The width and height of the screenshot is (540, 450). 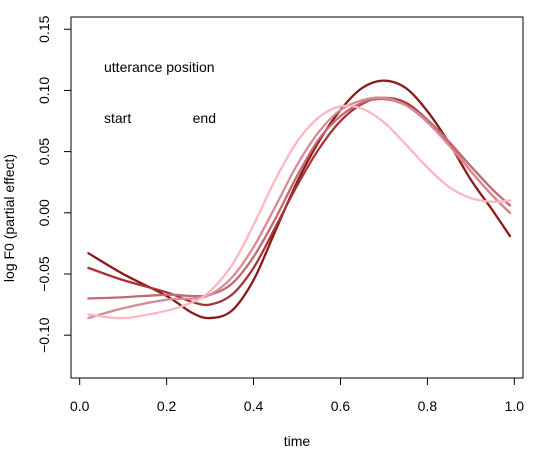 I want to click on y-tick-label: −0.10, so click(x=44, y=335).